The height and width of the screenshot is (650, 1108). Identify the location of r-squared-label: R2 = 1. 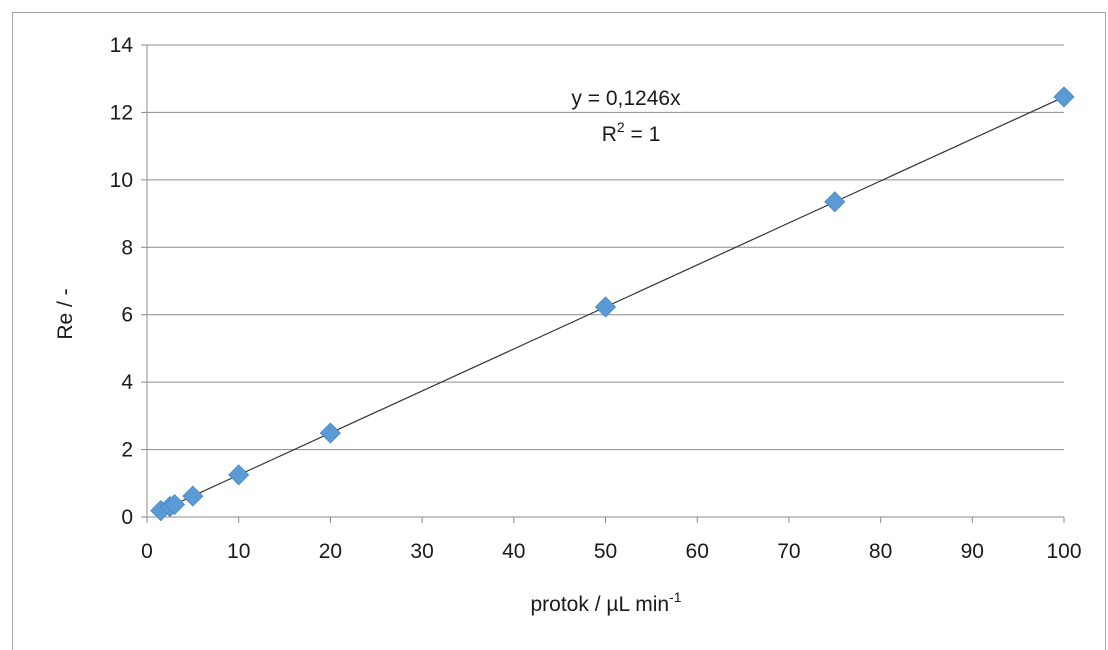
(631, 132).